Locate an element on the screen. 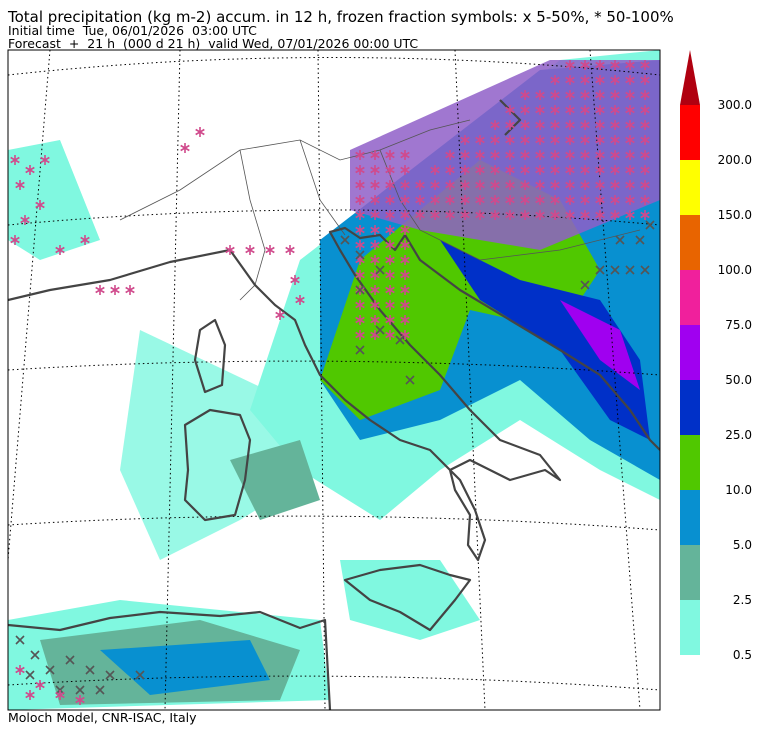  coastline is located at coordinates (407, 597).